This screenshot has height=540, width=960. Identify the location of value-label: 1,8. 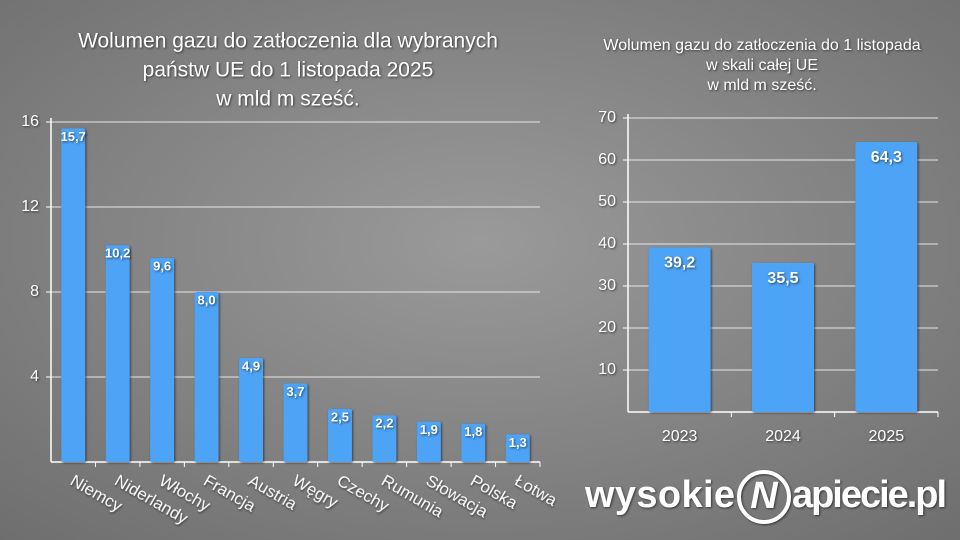
(473, 431).